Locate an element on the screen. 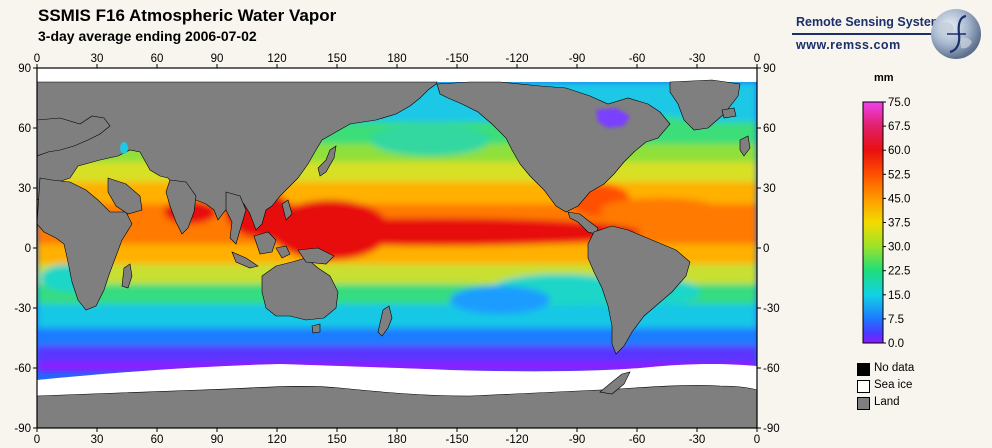 This screenshot has height=448, width=992. rss-logo-name: Remote Sensing Systems is located at coordinates (872, 22).